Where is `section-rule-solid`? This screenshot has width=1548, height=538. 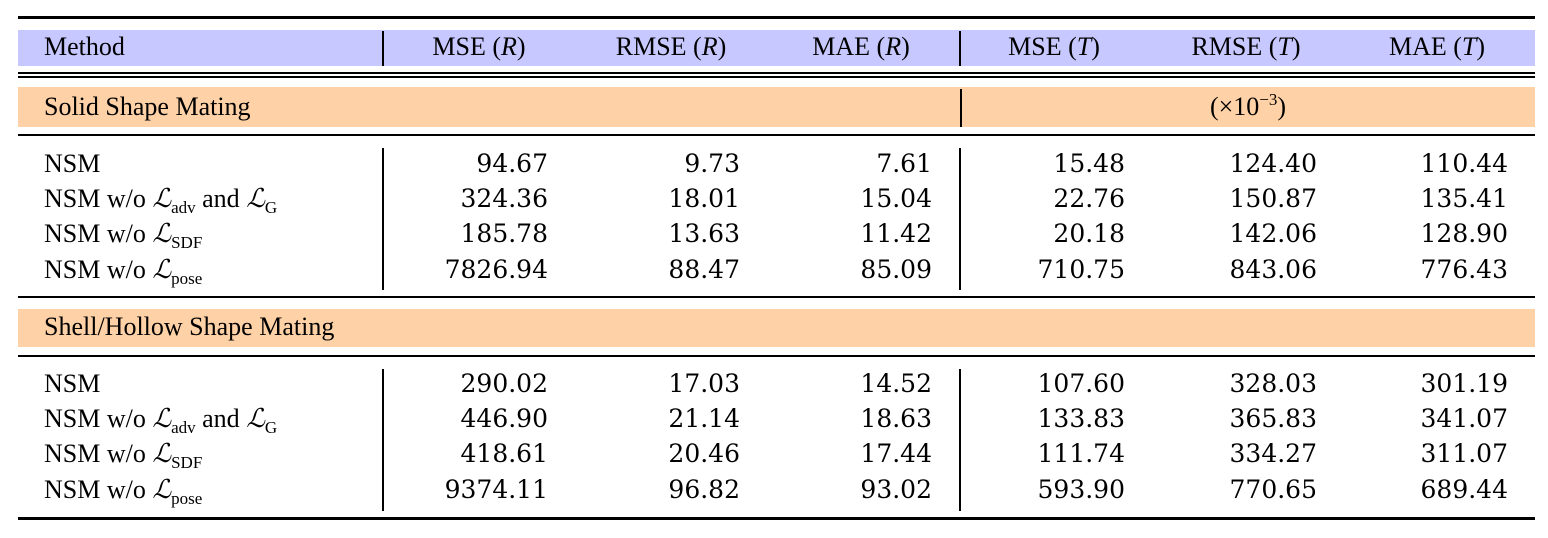
section-rule-solid is located at coordinates (776, 135).